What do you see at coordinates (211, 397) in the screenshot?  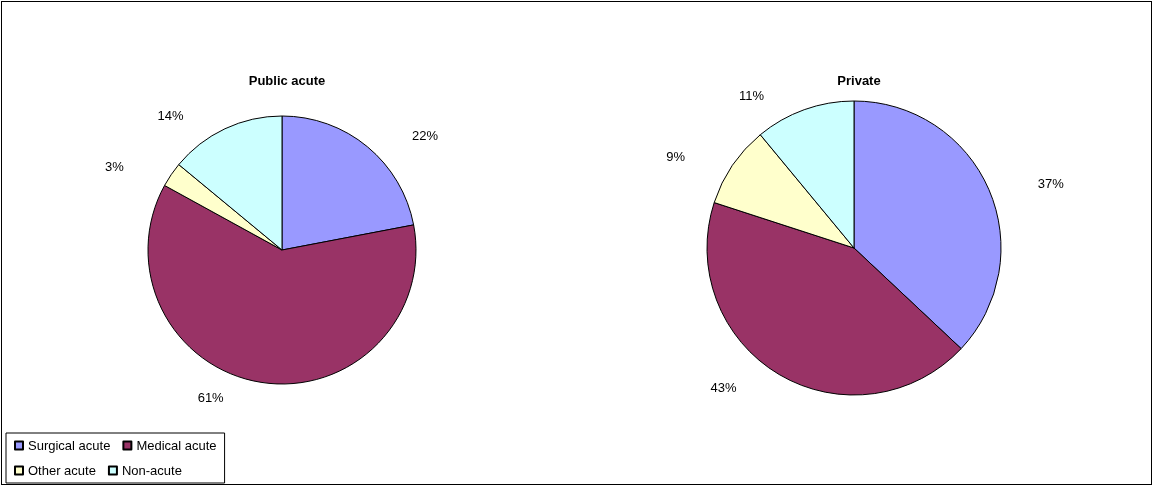 I see `data-label: 61%` at bounding box center [211, 397].